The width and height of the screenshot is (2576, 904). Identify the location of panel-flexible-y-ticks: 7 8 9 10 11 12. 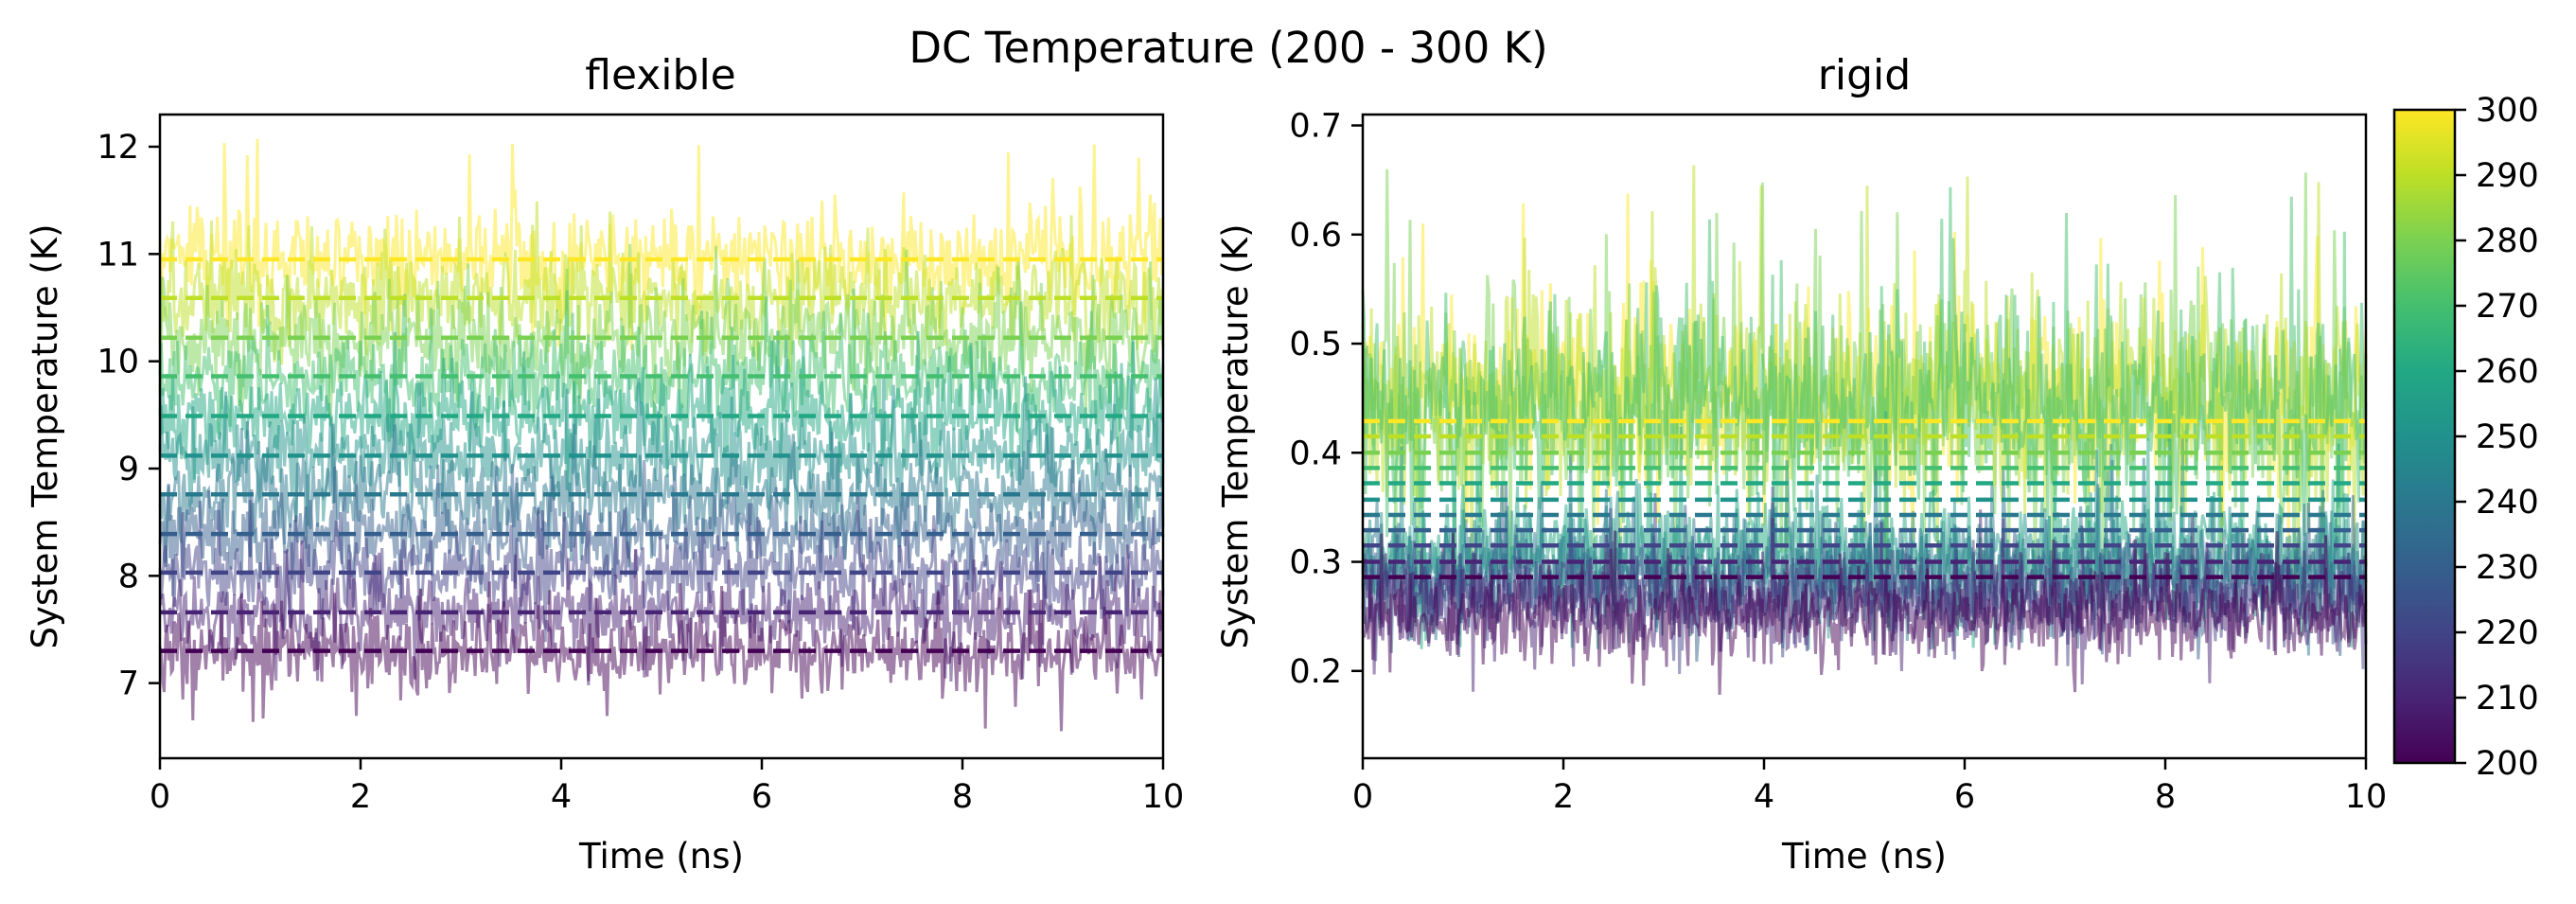
(128, 416).